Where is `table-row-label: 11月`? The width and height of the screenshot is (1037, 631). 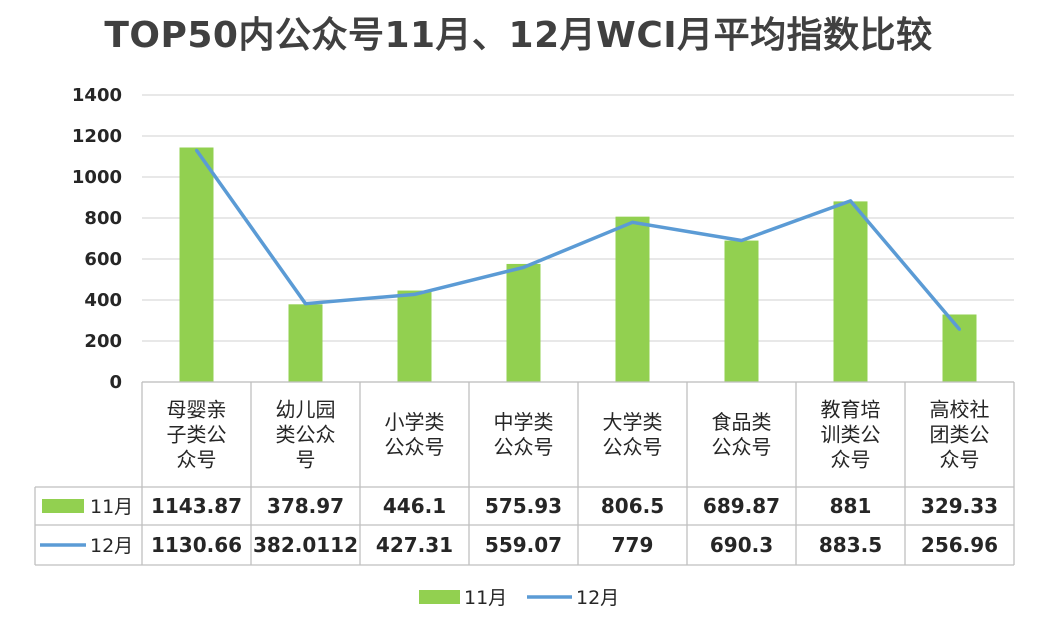 table-row-label: 11月 is located at coordinates (111, 507).